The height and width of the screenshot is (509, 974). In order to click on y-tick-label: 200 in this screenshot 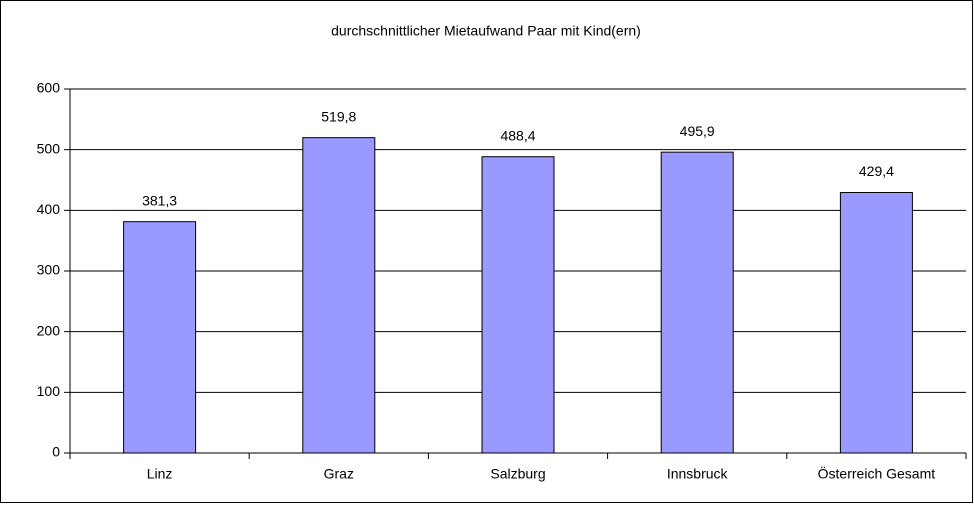, I will do `click(49, 330)`.